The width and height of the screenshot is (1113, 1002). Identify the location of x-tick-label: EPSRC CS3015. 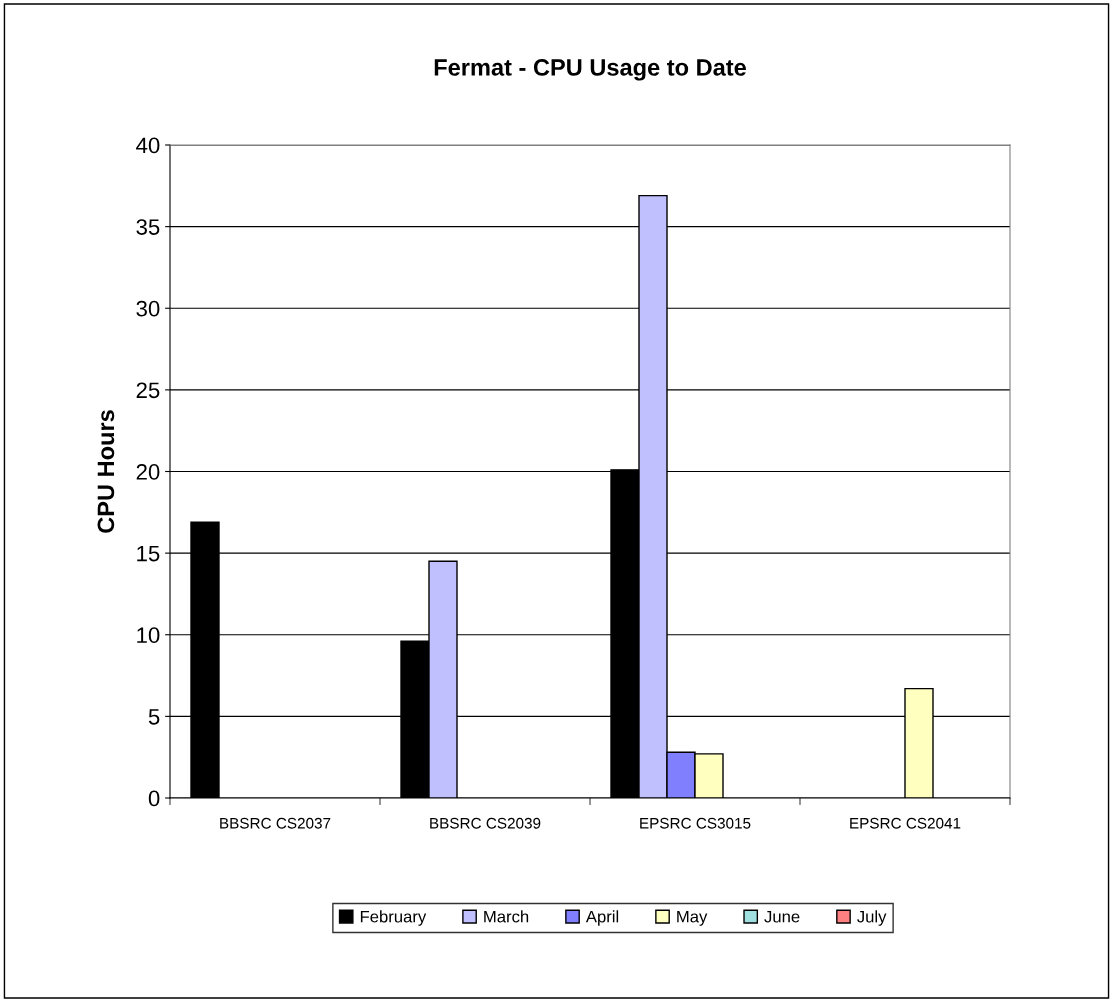
(695, 823).